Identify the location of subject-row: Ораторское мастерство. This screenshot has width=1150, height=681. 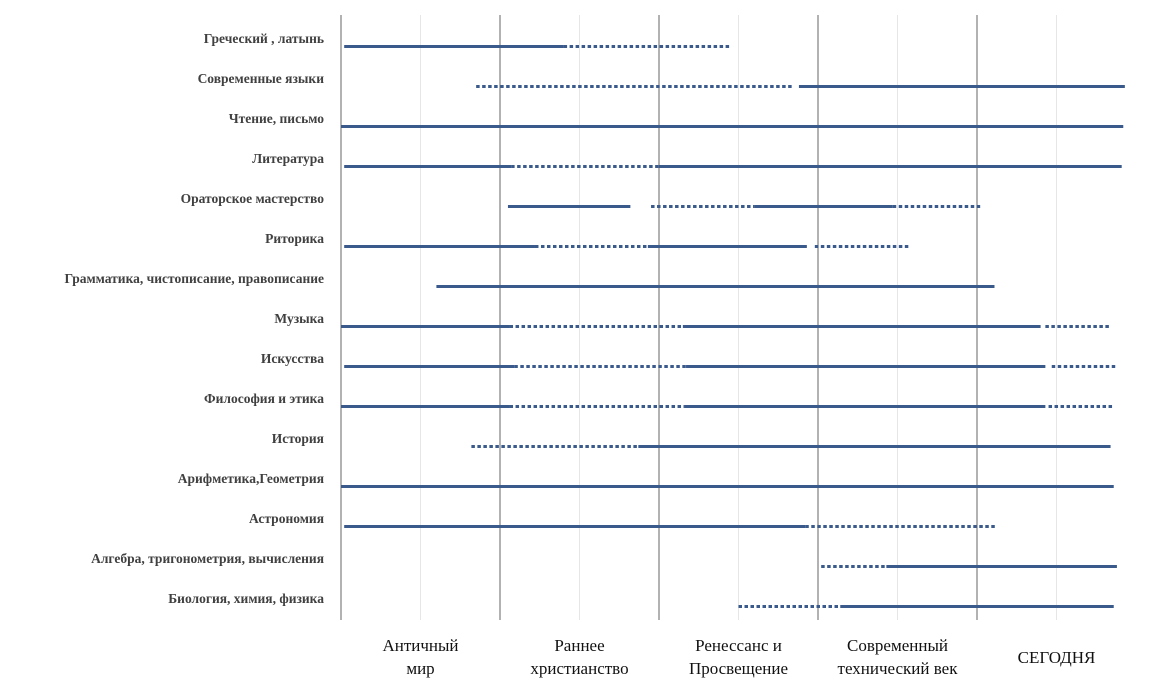
(581, 199).